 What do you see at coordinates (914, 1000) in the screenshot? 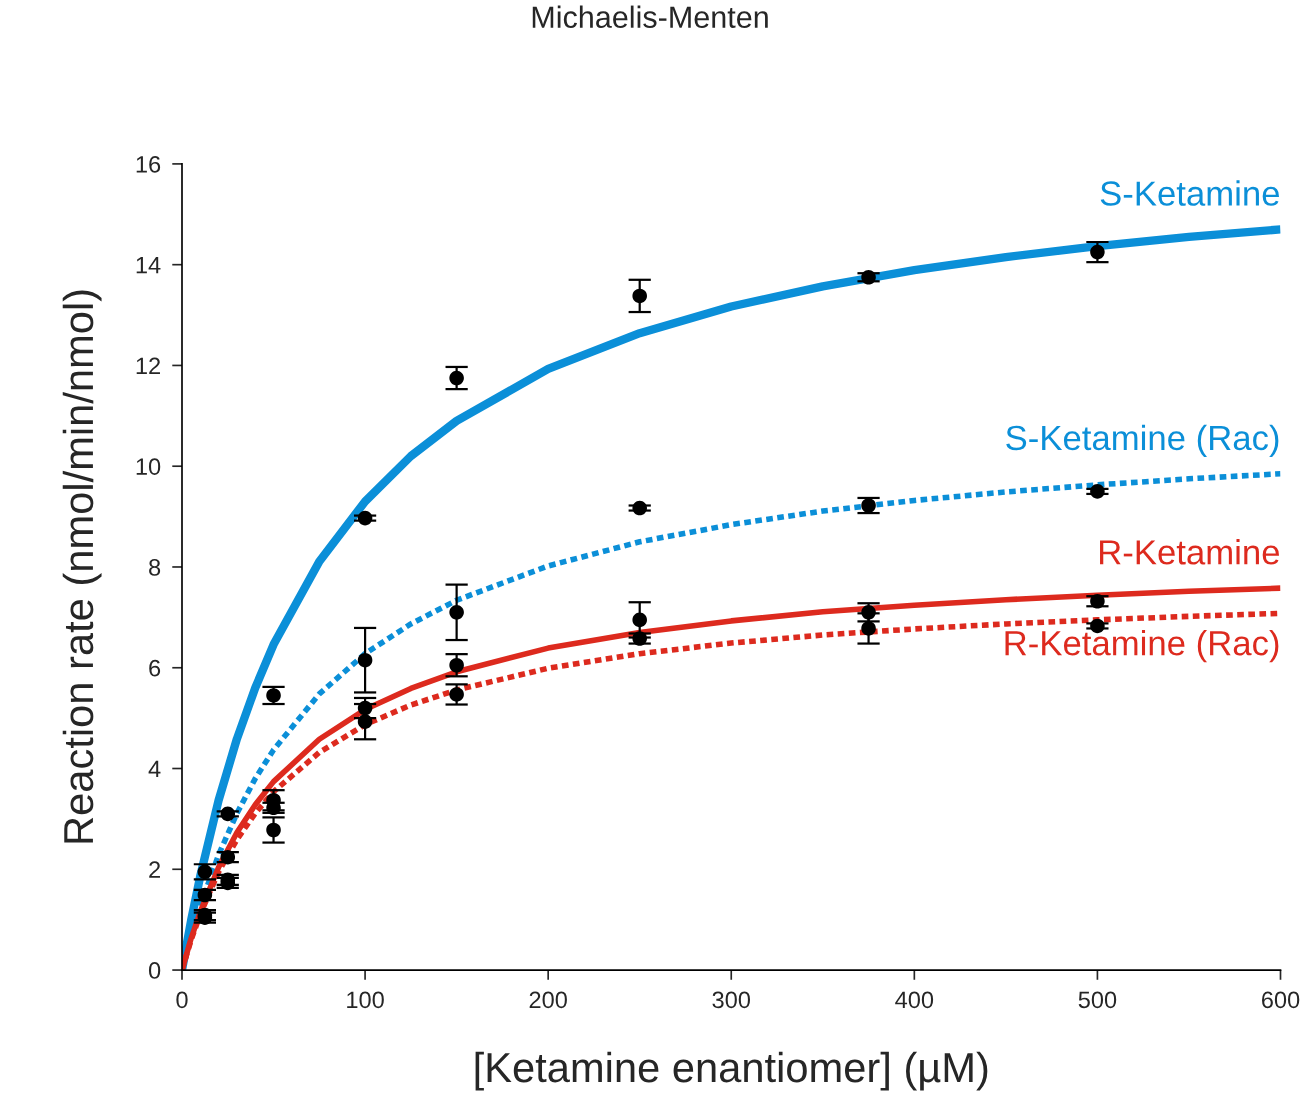
I see `x-tick-label: 400` at bounding box center [914, 1000].